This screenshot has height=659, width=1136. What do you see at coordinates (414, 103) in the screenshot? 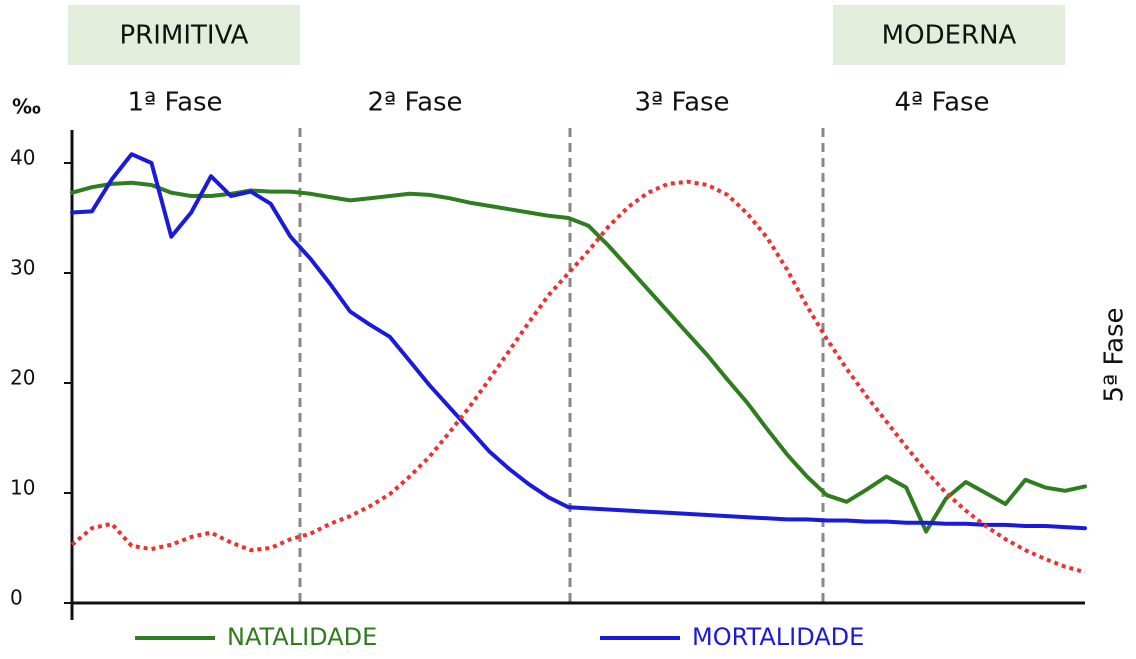
I see `phase-label: 2ª Fase` at bounding box center [414, 103].